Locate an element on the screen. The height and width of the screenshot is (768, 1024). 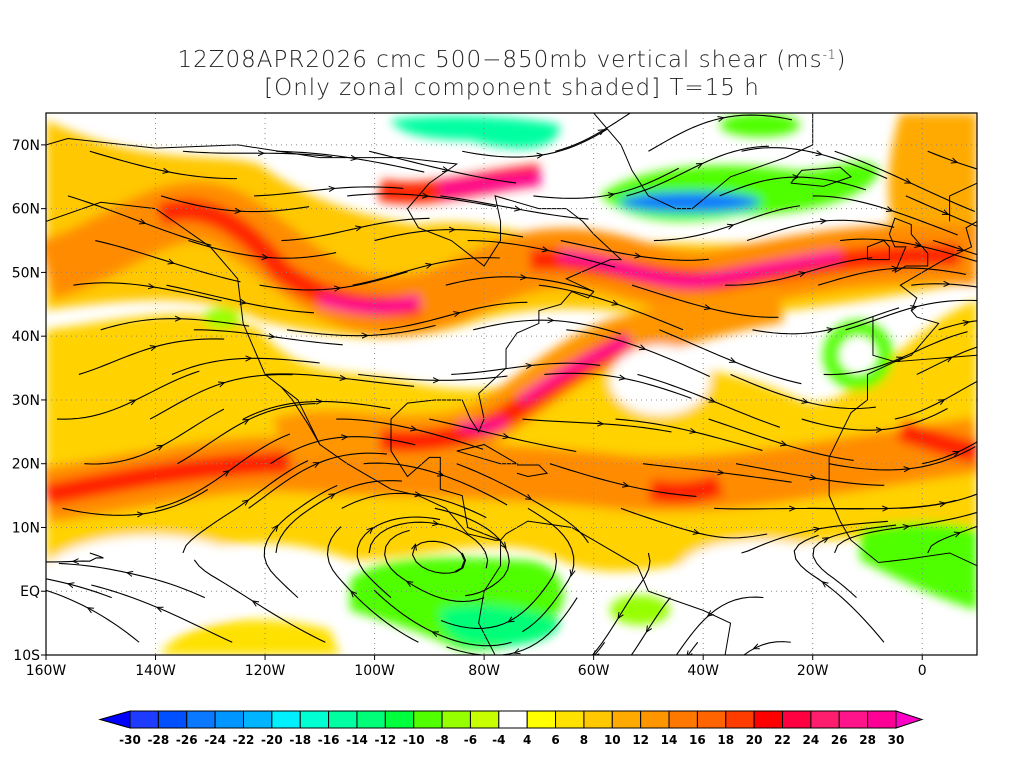
shade-blue-greenland is located at coordinates (690, 202).